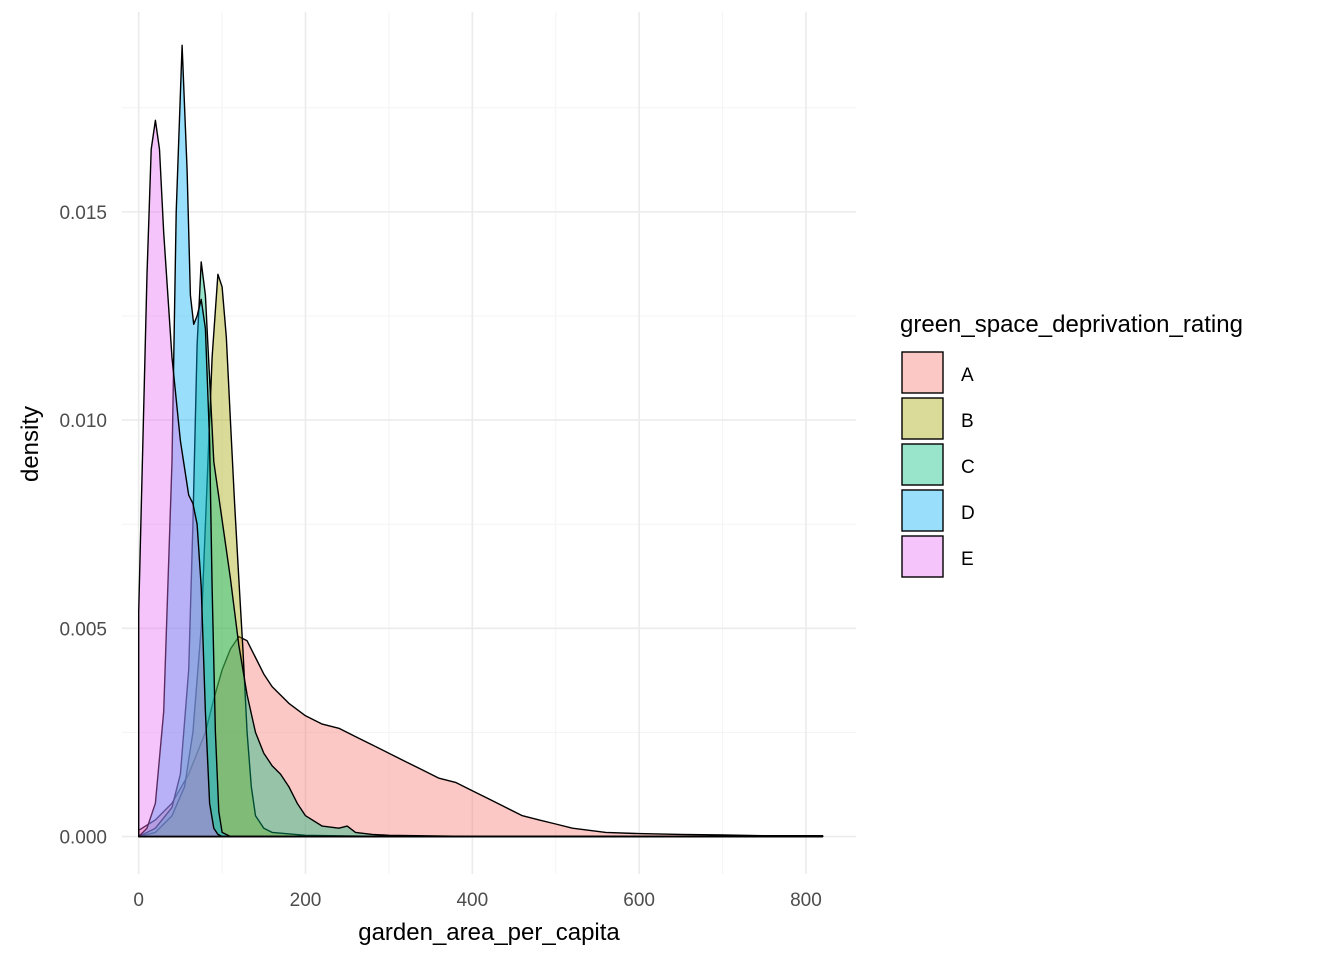  What do you see at coordinates (489, 932) in the screenshot?
I see `x-axis-title: garden_area_per_capita` at bounding box center [489, 932].